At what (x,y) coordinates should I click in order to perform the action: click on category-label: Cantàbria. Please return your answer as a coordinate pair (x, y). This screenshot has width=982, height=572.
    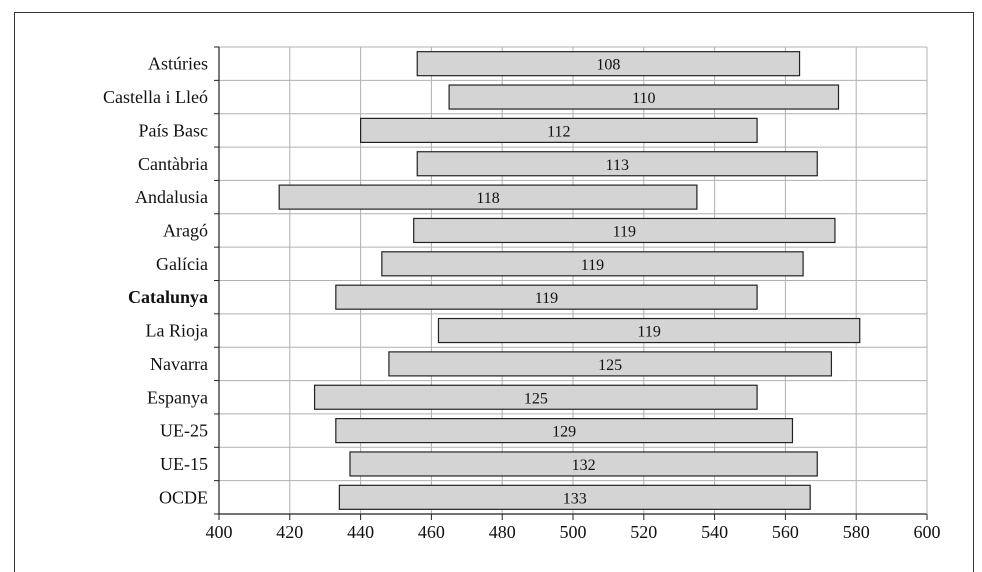
    Looking at the image, I should click on (173, 164).